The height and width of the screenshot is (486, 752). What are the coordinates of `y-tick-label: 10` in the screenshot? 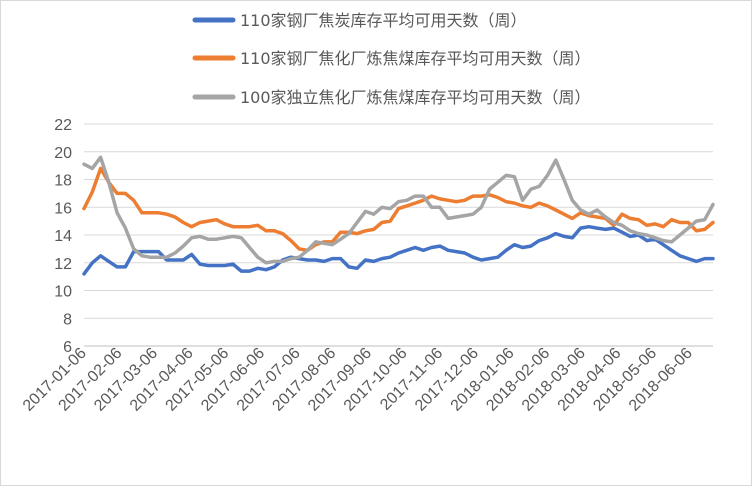 It's located at (63, 292).